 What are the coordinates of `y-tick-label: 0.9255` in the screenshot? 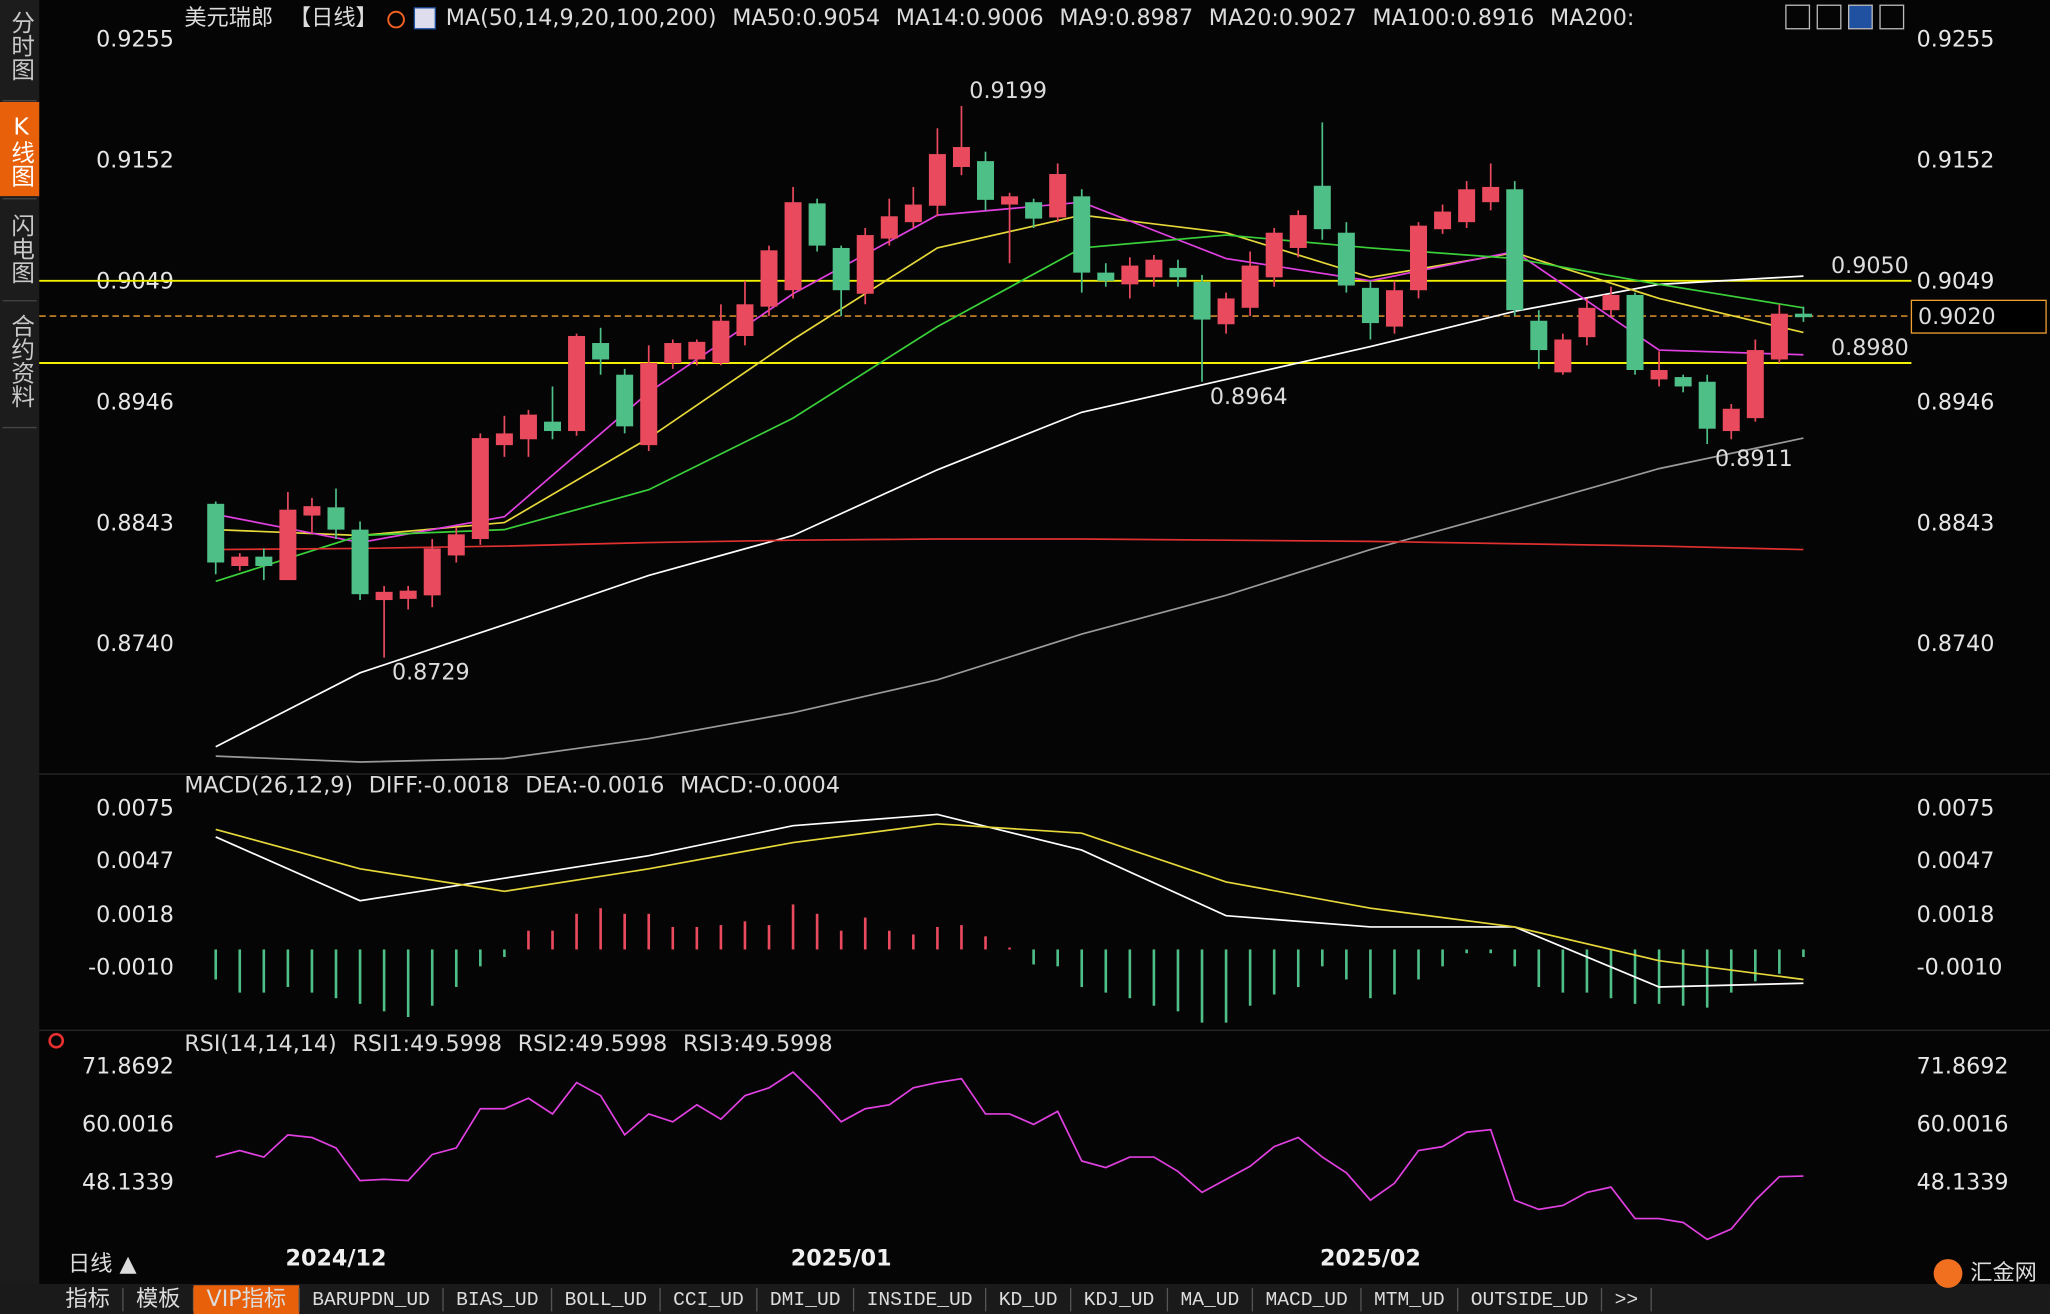 It's located at (135, 40).